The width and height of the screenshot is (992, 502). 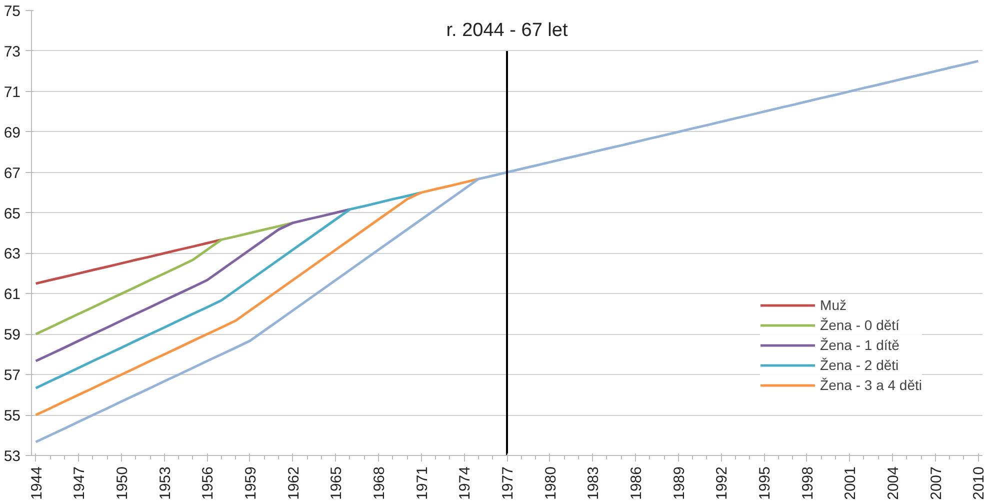 I want to click on y-tick-label: 59, so click(x=12, y=335).